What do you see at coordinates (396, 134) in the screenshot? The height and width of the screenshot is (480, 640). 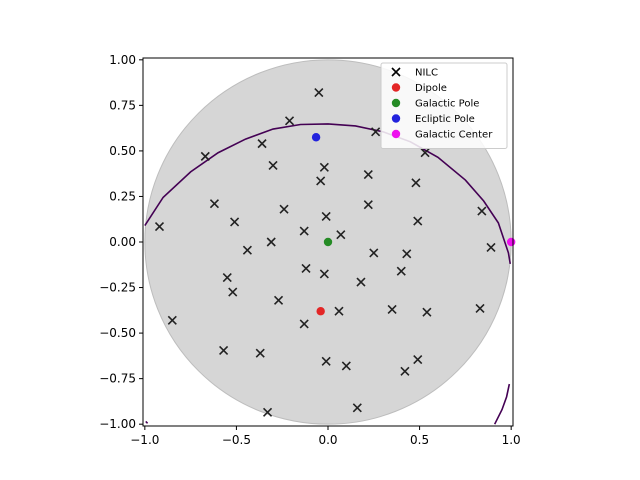 I see `legend-marker-galactic-center` at bounding box center [396, 134].